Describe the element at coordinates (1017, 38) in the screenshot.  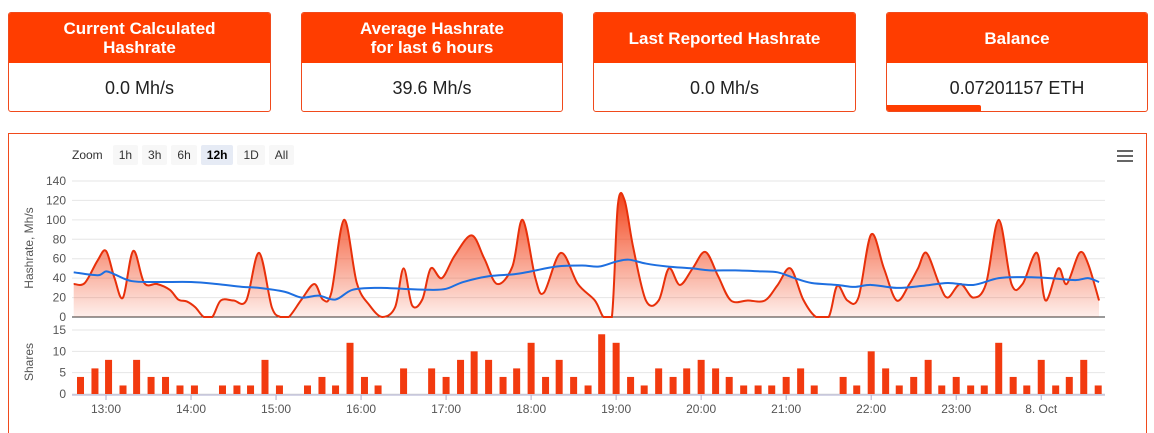
I see `balance-title: Balance` at that location.